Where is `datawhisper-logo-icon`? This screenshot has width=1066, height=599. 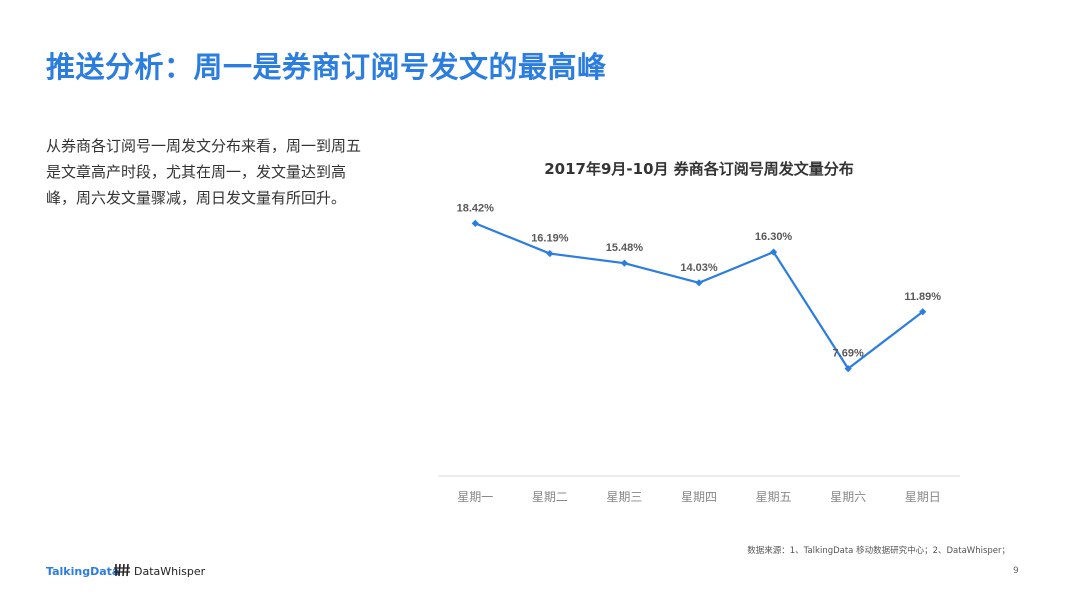 datawhisper-logo-icon is located at coordinates (122, 570).